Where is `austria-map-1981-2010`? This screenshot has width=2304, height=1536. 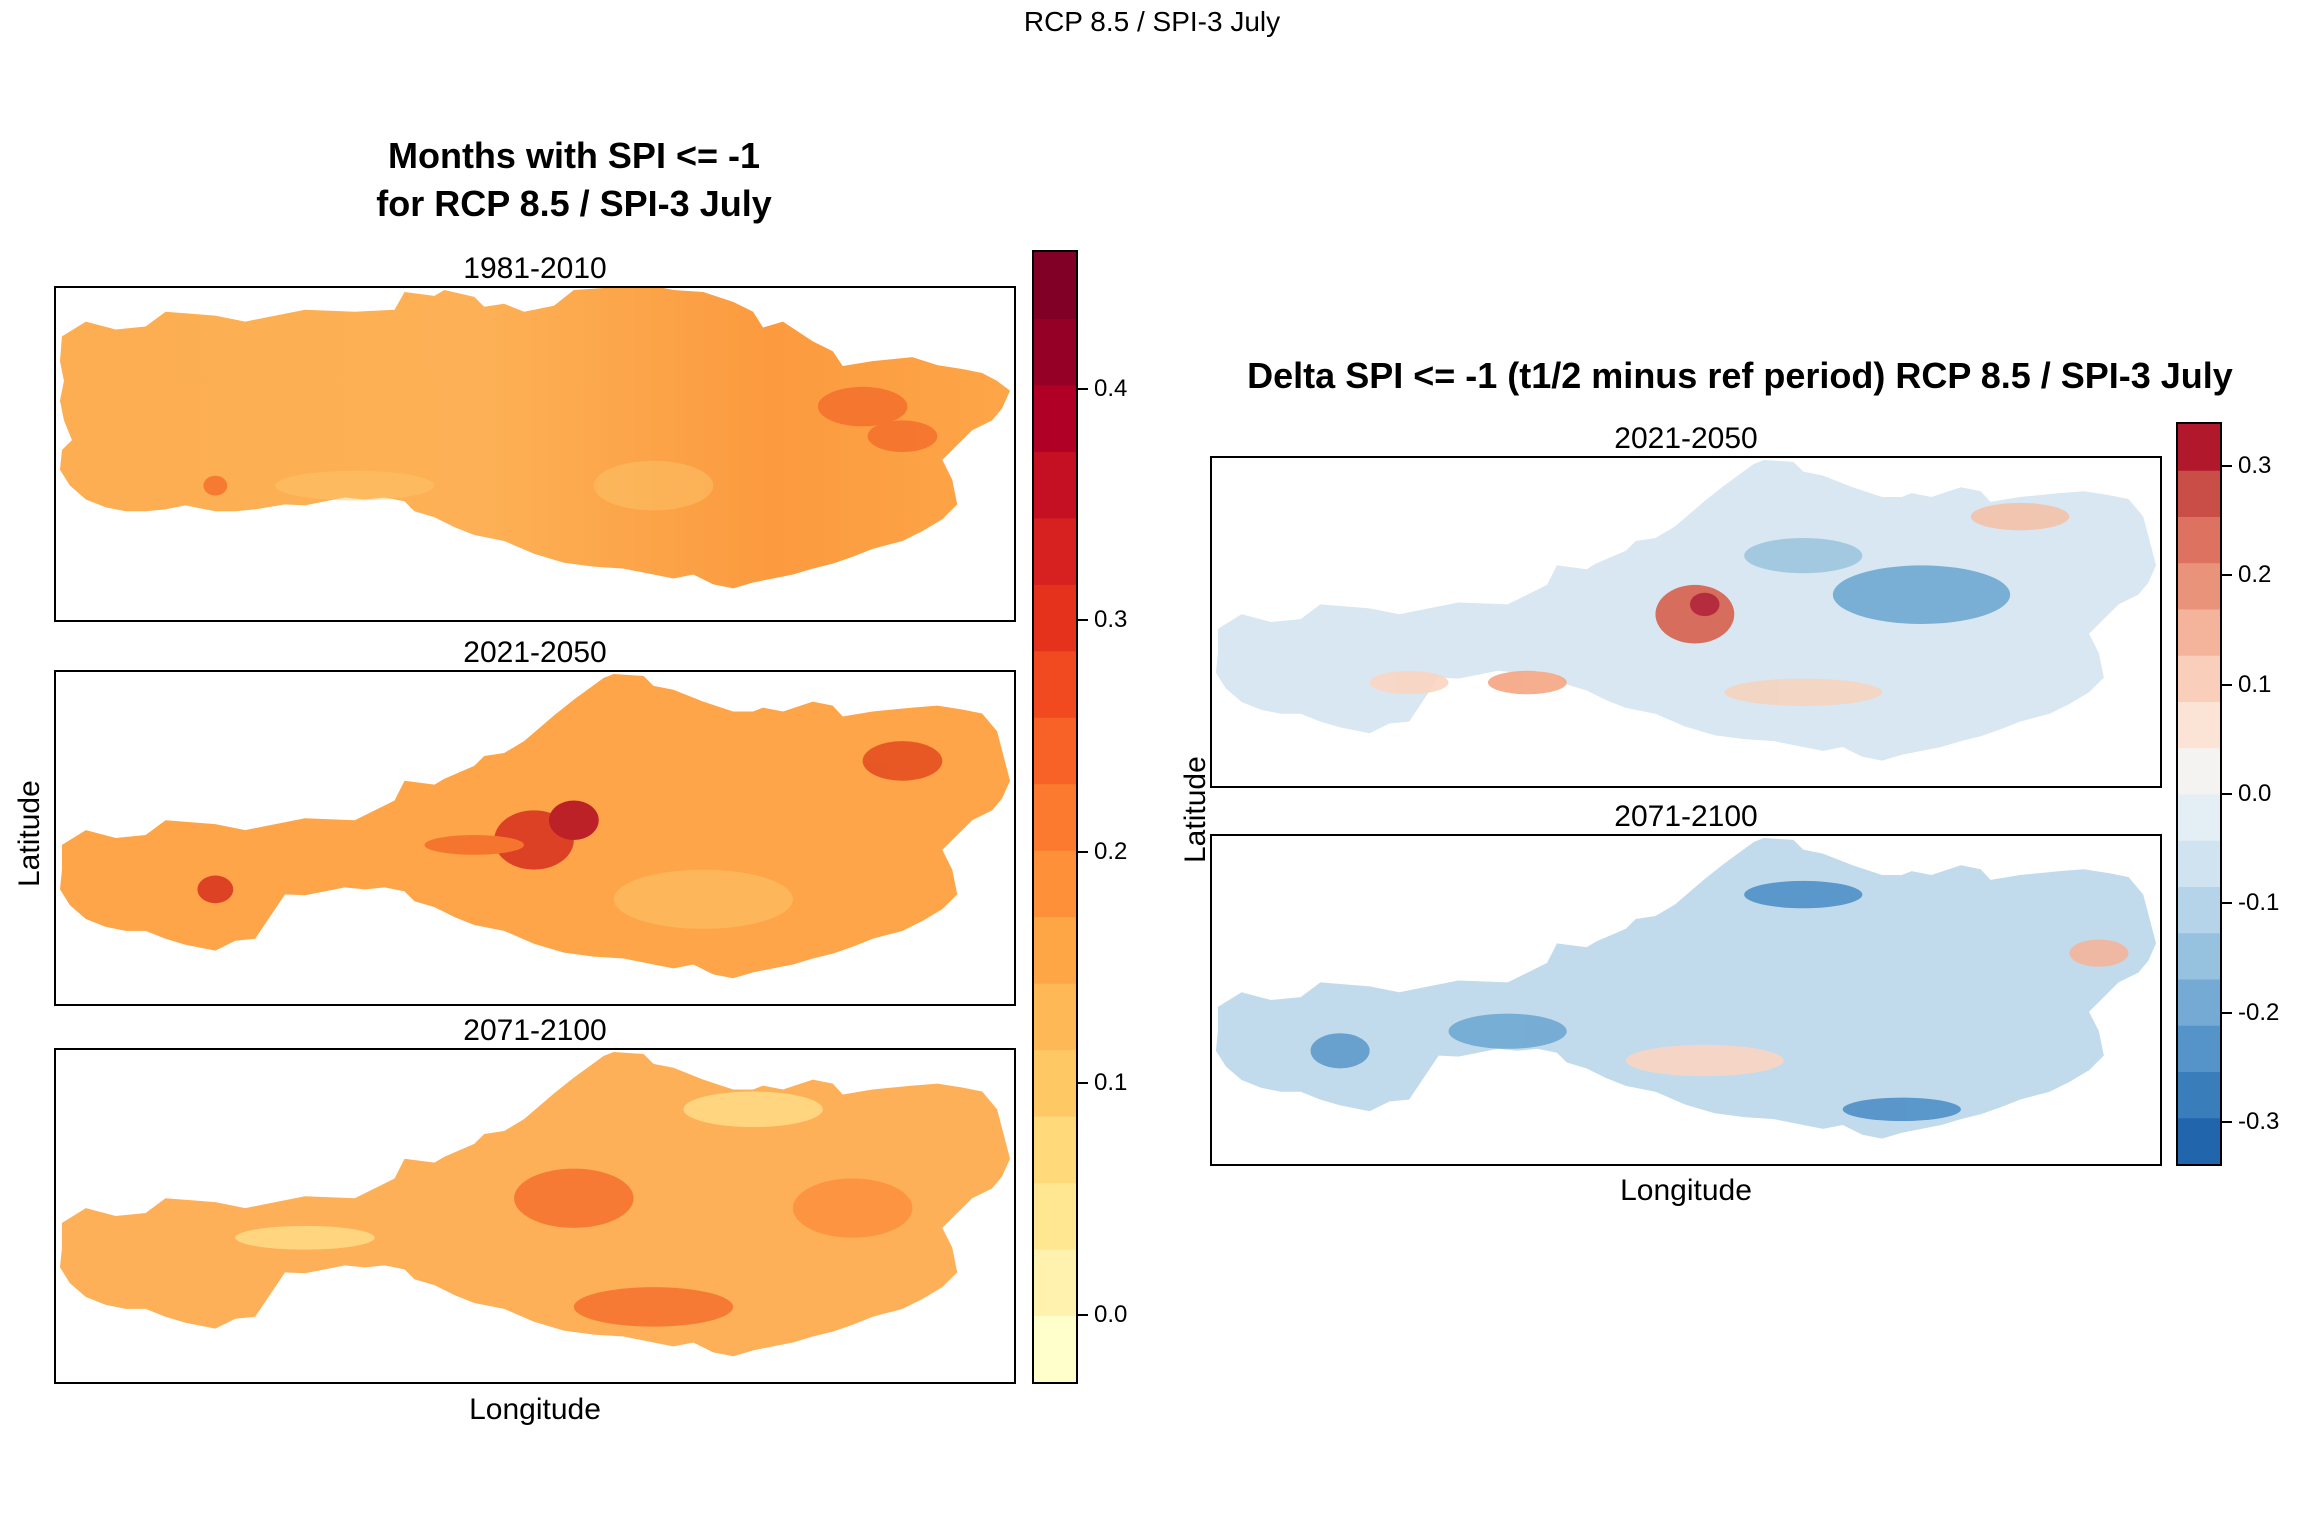
austria-map-1981-2010 is located at coordinates (535, 438).